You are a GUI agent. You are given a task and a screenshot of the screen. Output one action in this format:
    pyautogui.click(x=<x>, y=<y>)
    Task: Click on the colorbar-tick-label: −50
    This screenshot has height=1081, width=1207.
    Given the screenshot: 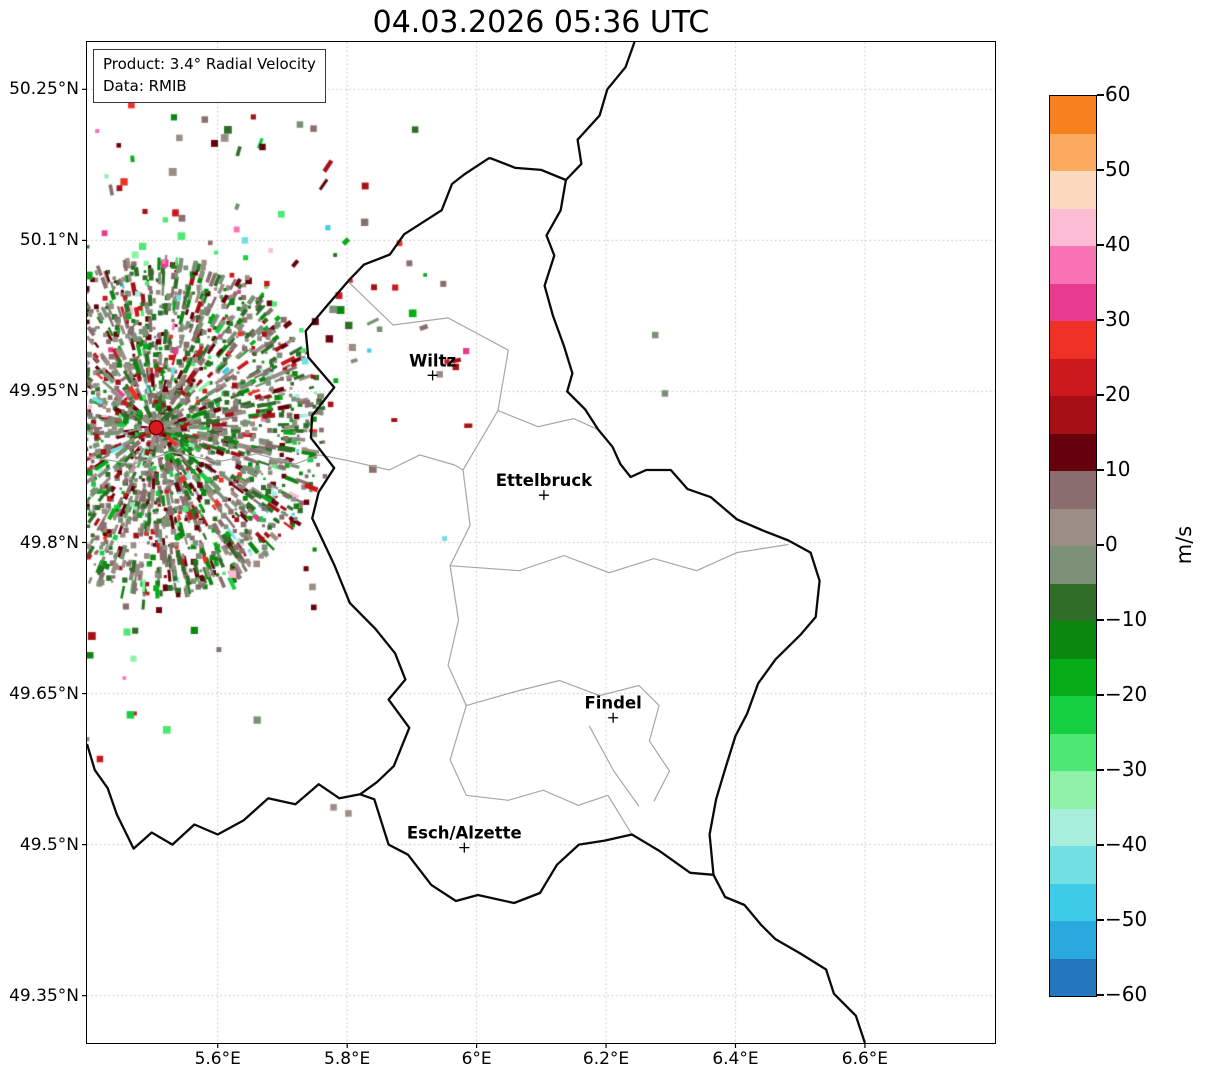 What is the action you would take?
    pyautogui.click(x=1126, y=919)
    